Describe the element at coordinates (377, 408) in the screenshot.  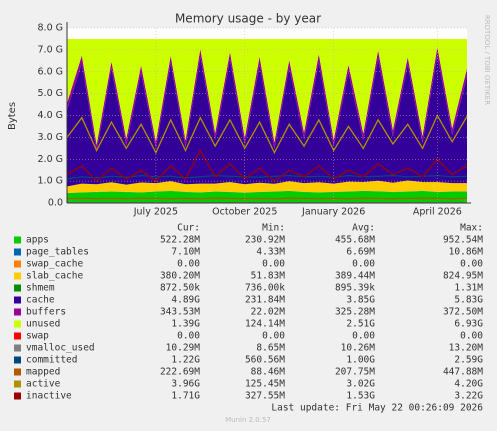
I see `footer: Last update: Fri May 22 00:26:09 2026` at that location.